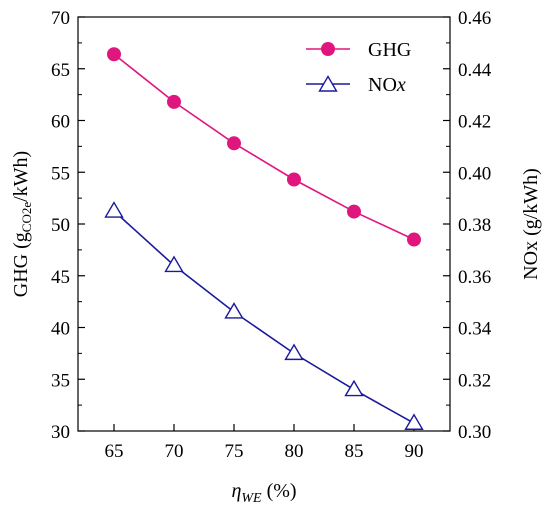  I want to click on x-tick-label: 85, so click(354, 451).